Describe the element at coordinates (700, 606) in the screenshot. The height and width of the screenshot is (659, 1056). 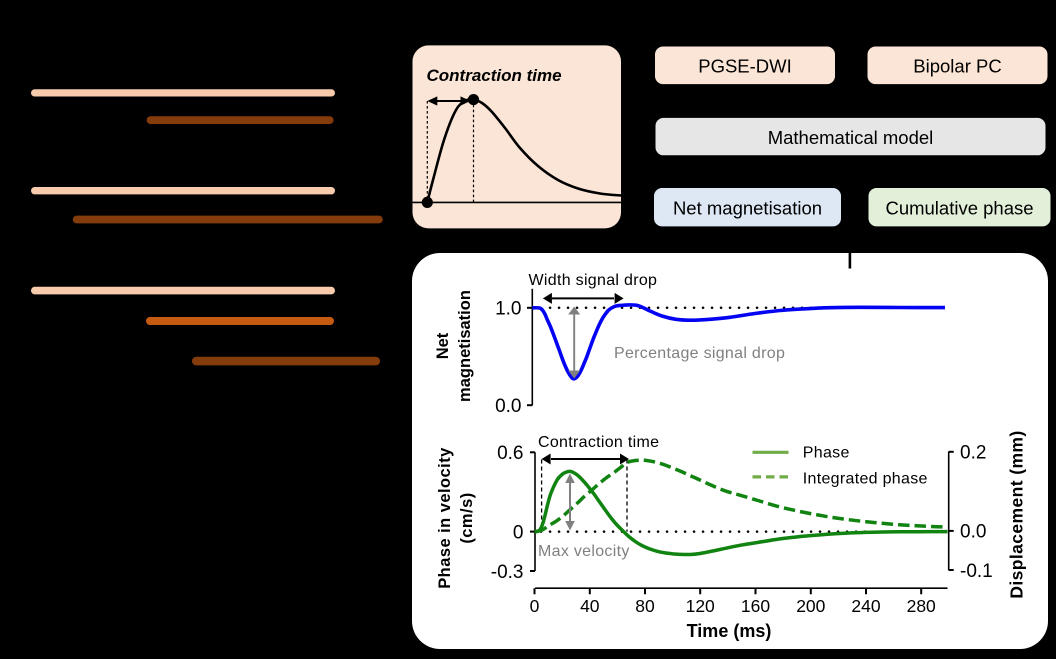
I see `svg-text: 120` at that location.